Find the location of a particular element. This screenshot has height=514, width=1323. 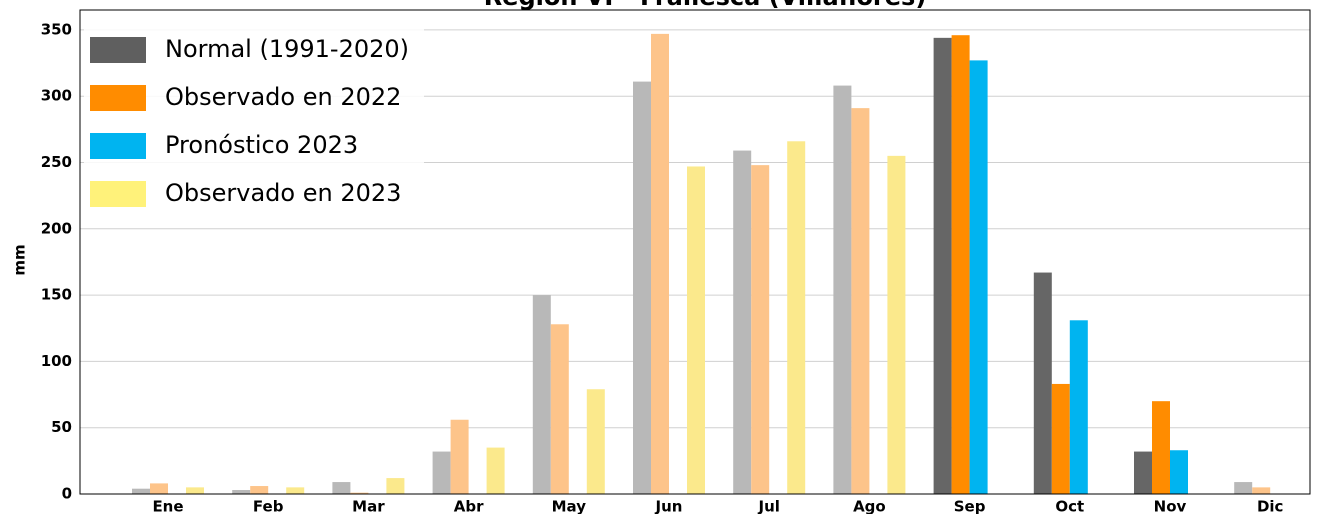

y-tick-label: 50 is located at coordinates (61, 427).